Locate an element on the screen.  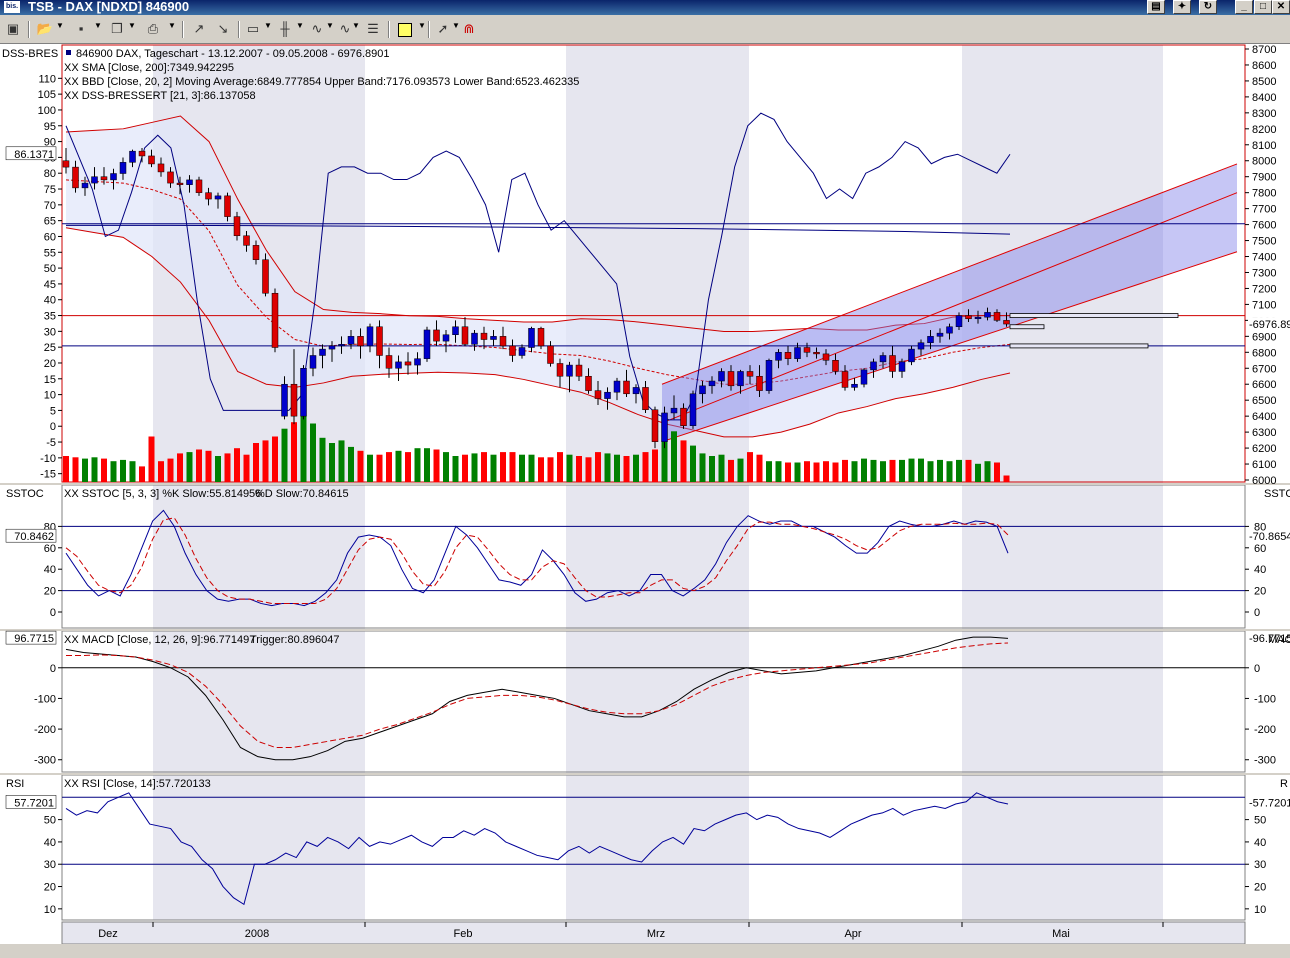
chart-out-icon: ↘ is located at coordinates (223, 28).